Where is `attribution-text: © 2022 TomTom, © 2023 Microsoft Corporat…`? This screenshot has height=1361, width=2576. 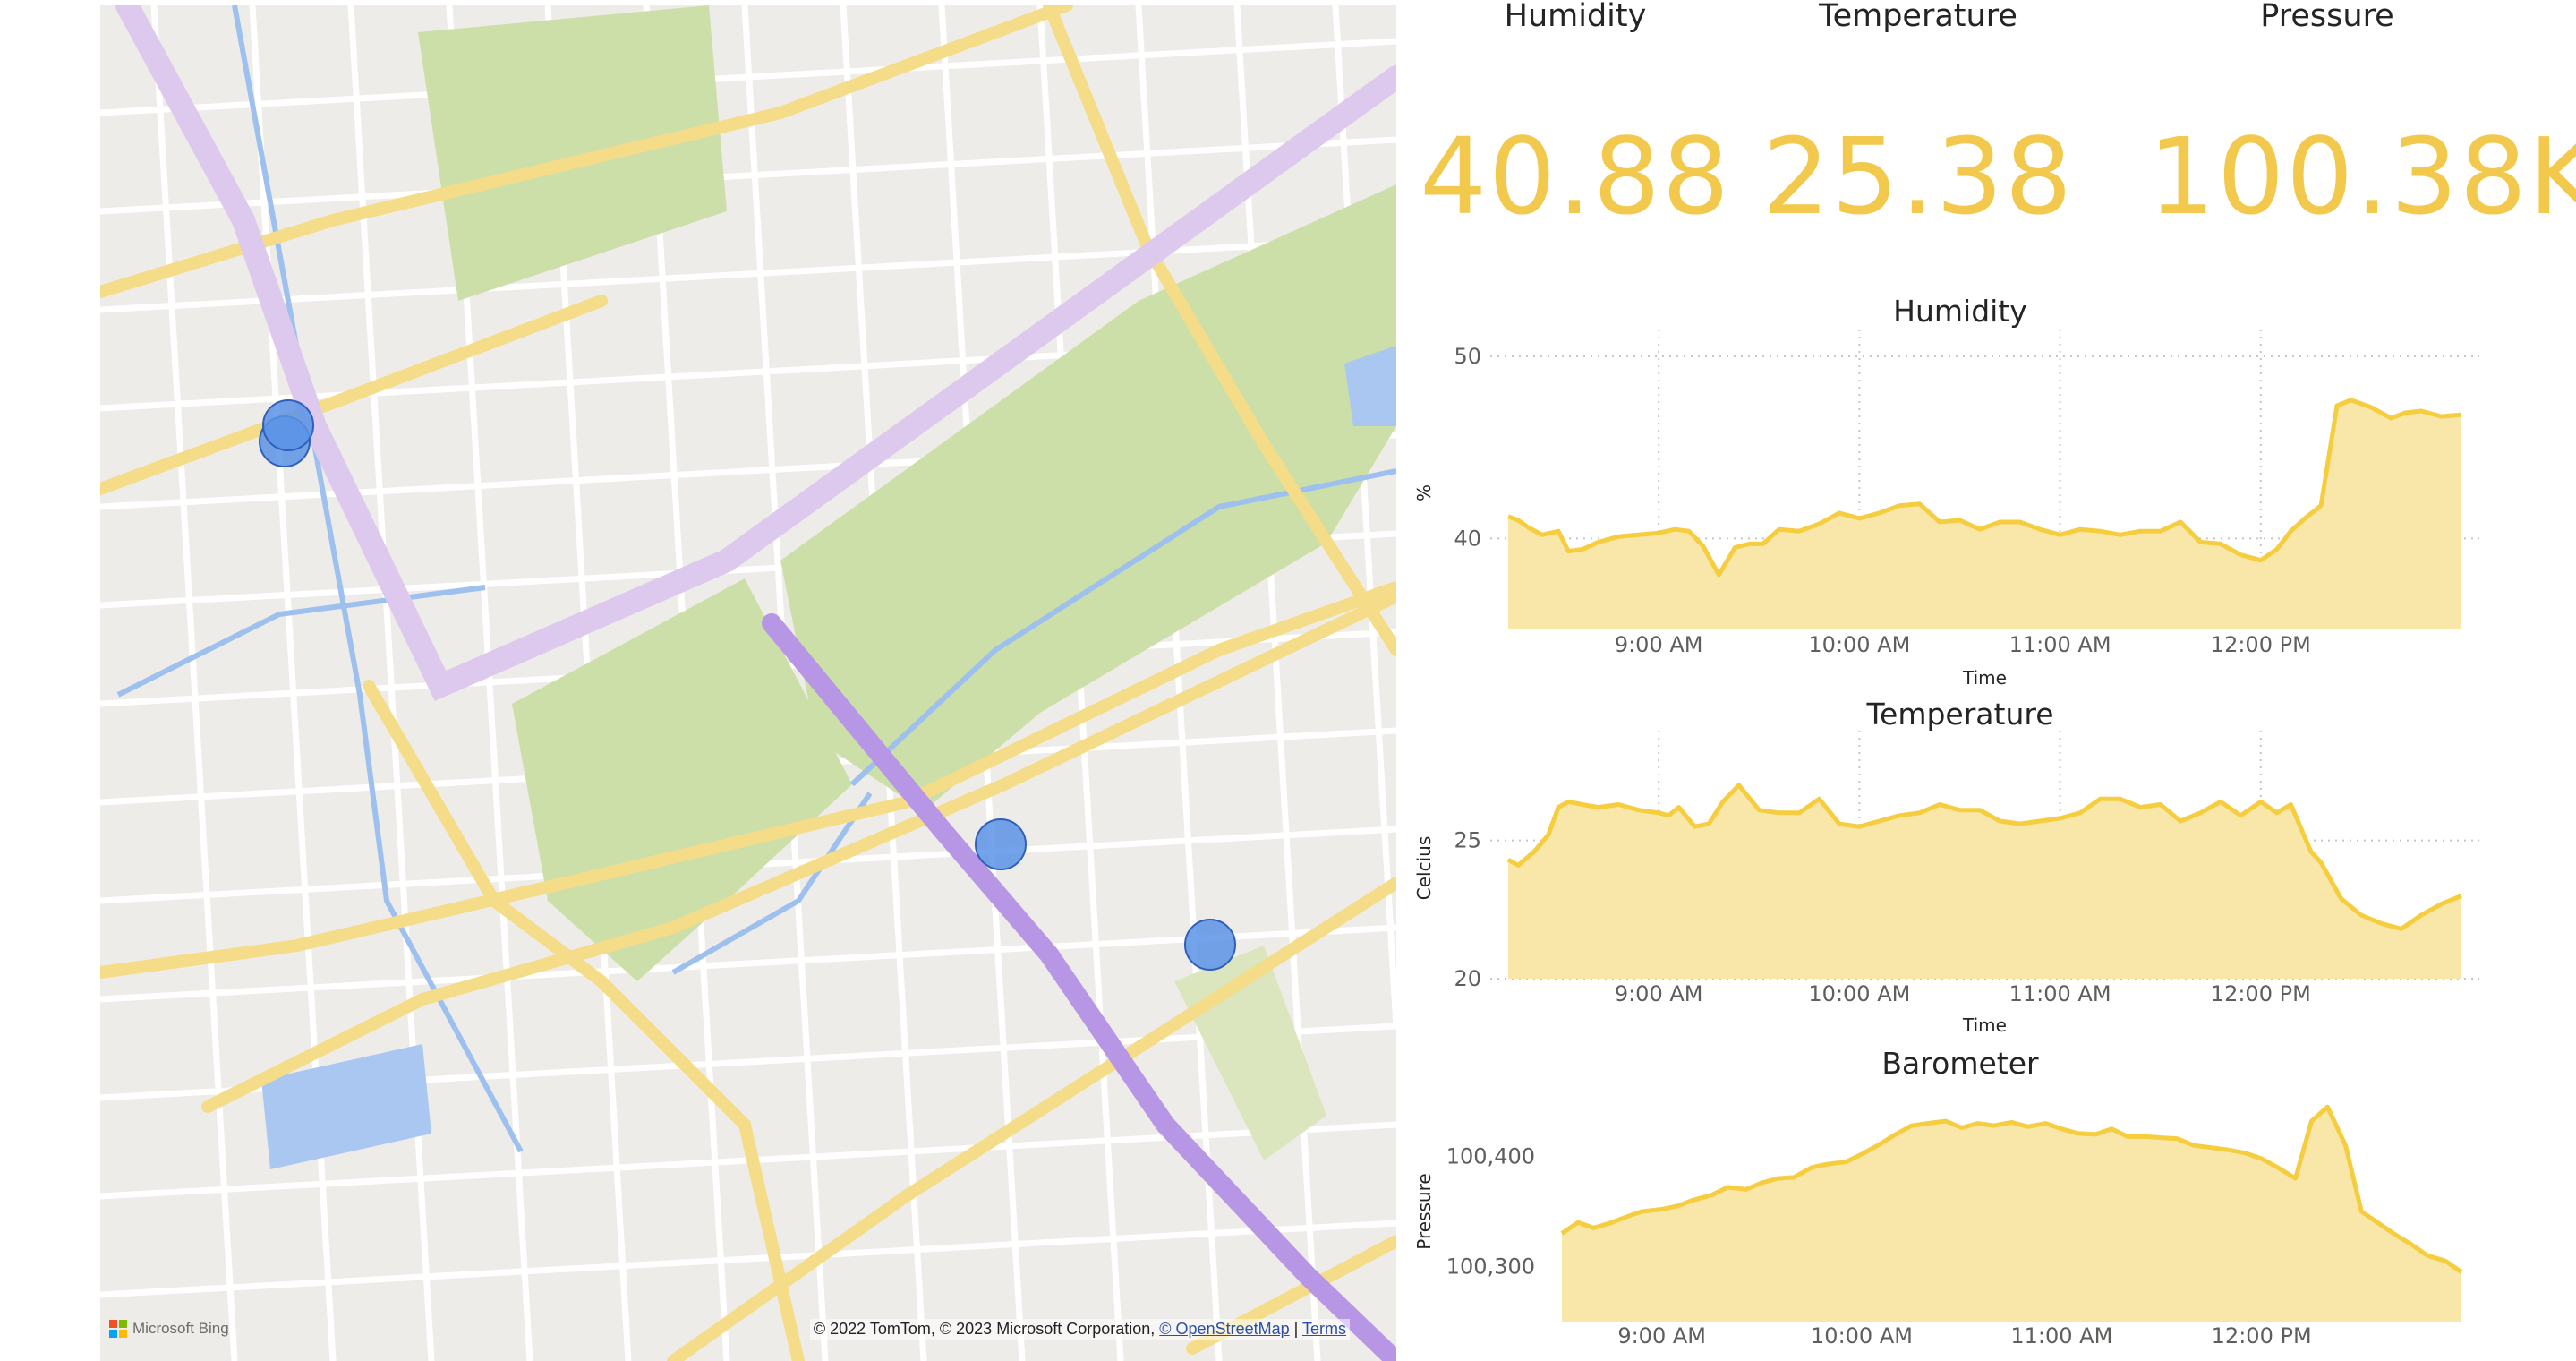
attribution-text: © 2022 TomTom, © 2023 Microsoft Corporat… is located at coordinates (984, 1329).